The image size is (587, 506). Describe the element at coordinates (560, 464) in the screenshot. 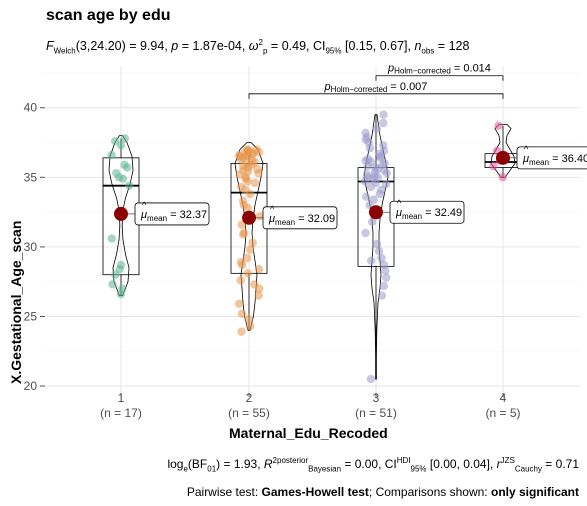

I see `caption-r-val: = 0.71` at that location.